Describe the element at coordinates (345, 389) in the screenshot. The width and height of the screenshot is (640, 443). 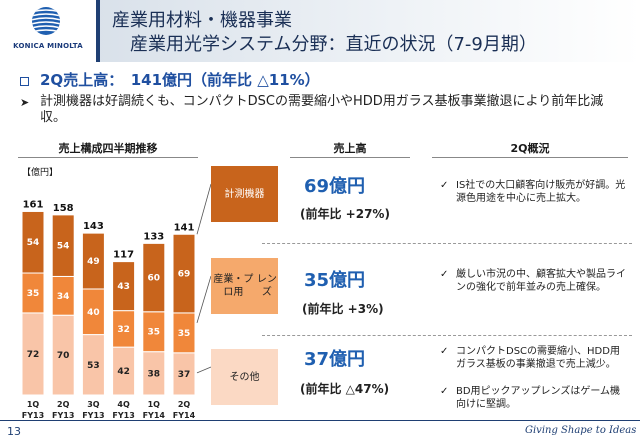
I see `yoy-other: (前年比 △47%)` at that location.